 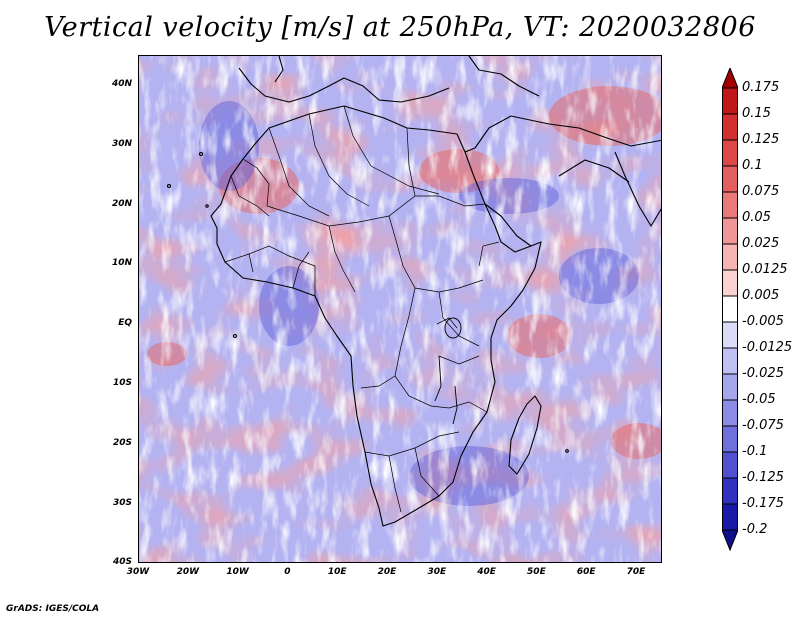 What do you see at coordinates (752, 165) in the screenshot?
I see `colorbar-label: 0.1` at bounding box center [752, 165].